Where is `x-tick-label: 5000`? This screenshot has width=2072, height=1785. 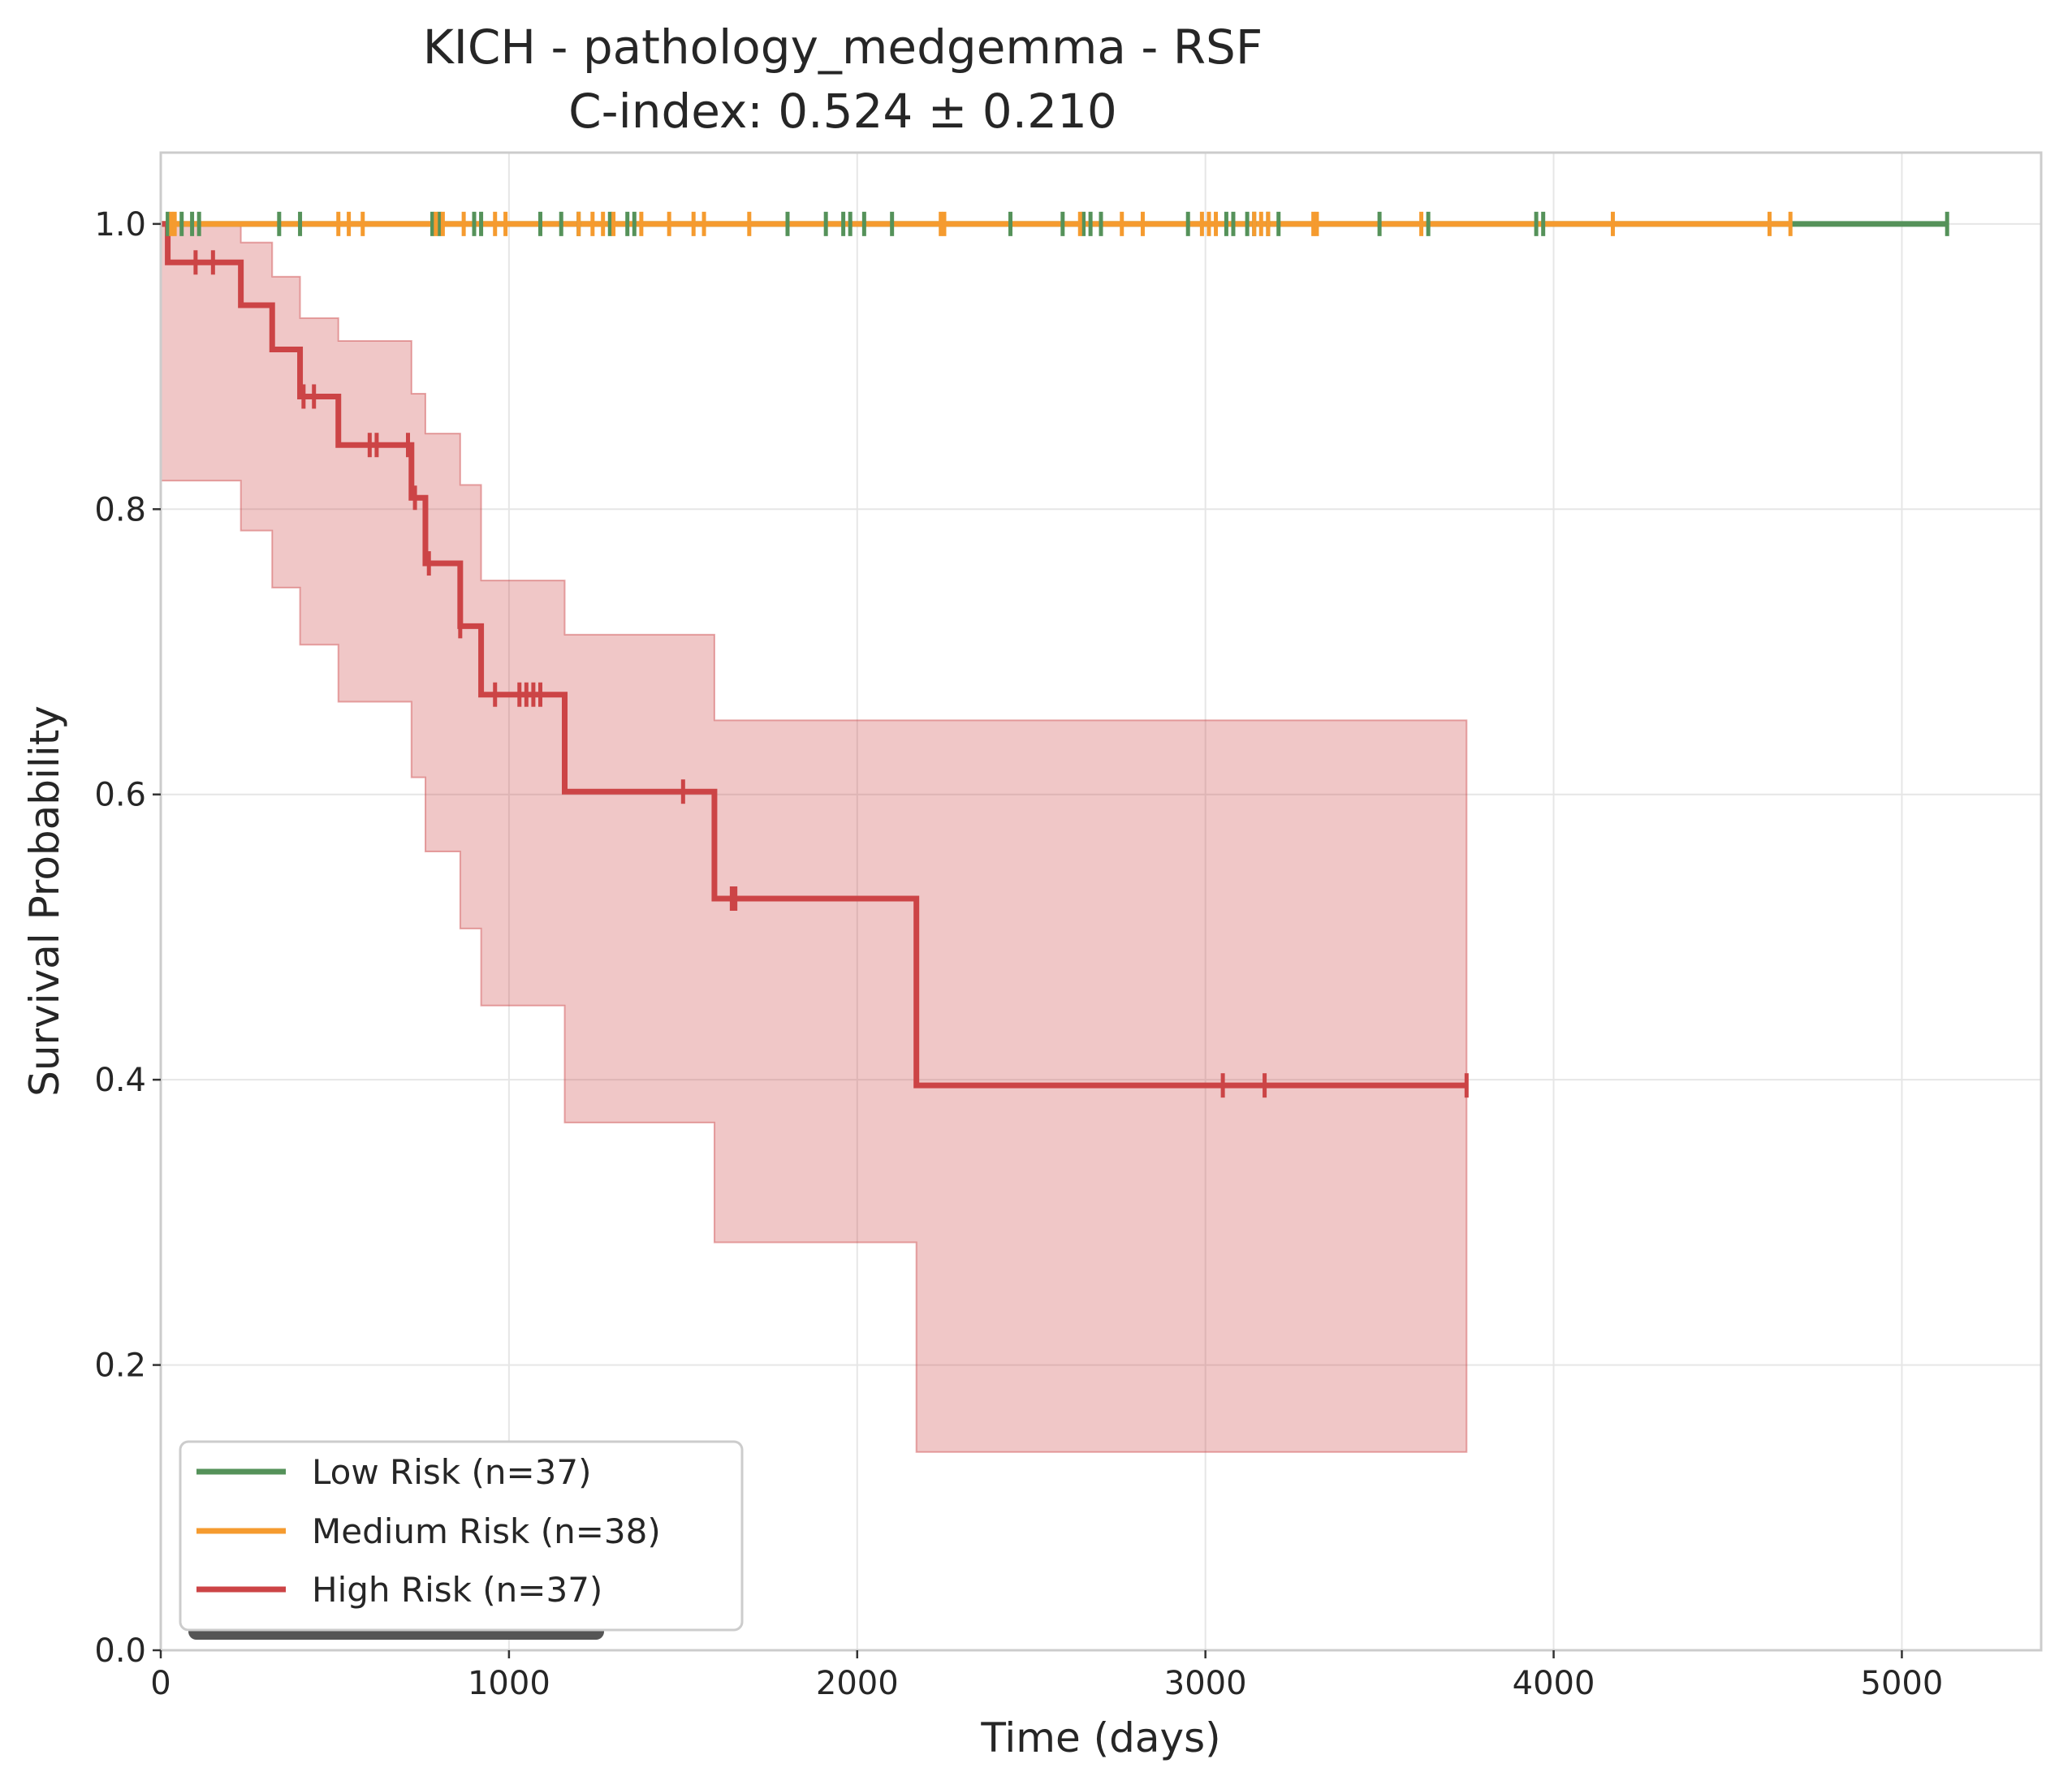 x-tick-label: 5000 is located at coordinates (1902, 1684).